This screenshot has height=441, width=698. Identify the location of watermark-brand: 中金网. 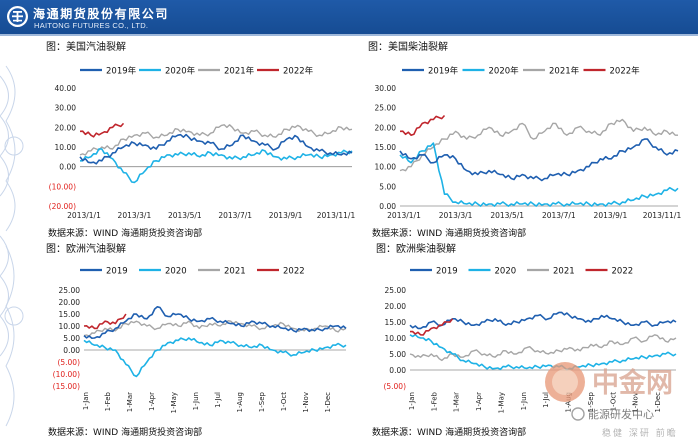
(632, 383).